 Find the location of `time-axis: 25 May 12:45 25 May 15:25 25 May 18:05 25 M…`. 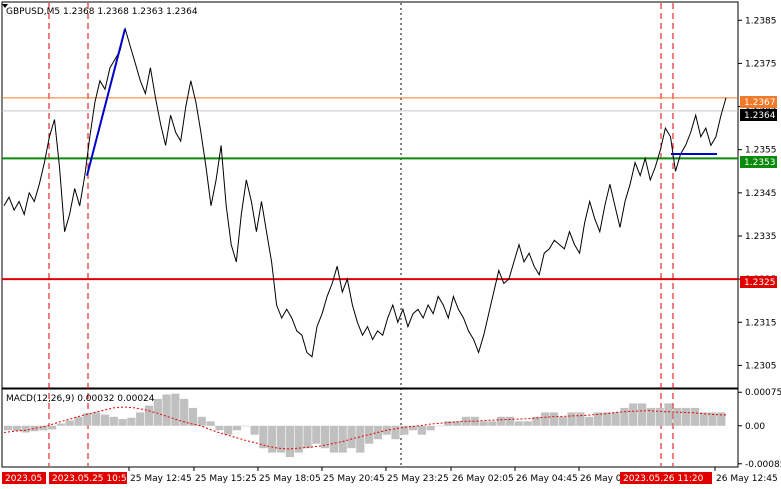

time-axis: 25 May 12:45 25 May 15:25 25 May 18:05 25 M… is located at coordinates (390, 475).